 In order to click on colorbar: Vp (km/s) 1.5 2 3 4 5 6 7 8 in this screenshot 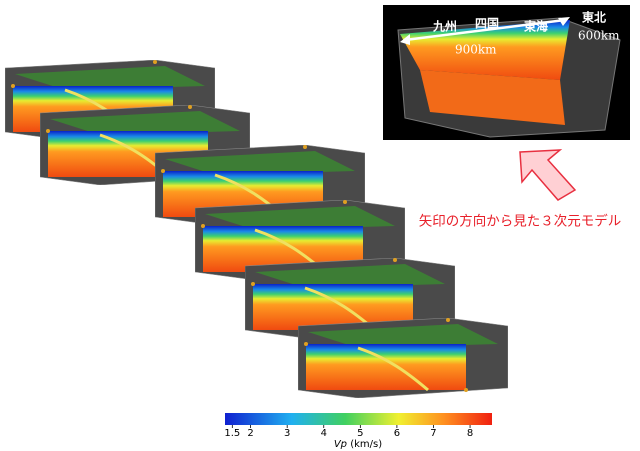, I will do `click(358, 431)`.